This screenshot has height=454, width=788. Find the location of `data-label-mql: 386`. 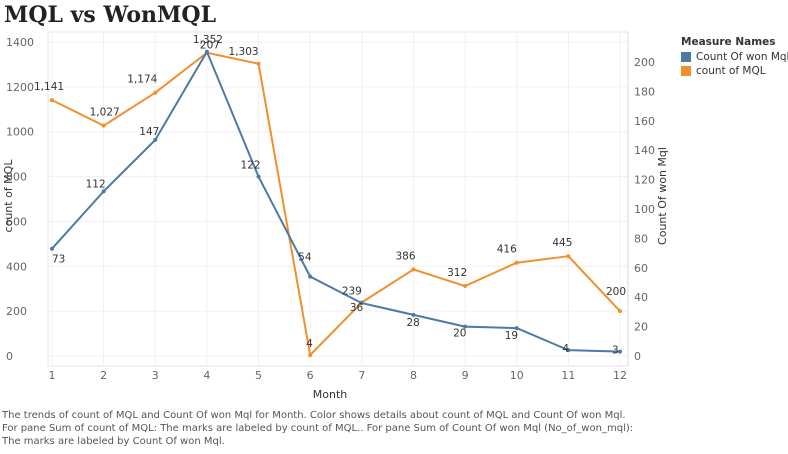

data-label-mql: 386 is located at coordinates (405, 256).